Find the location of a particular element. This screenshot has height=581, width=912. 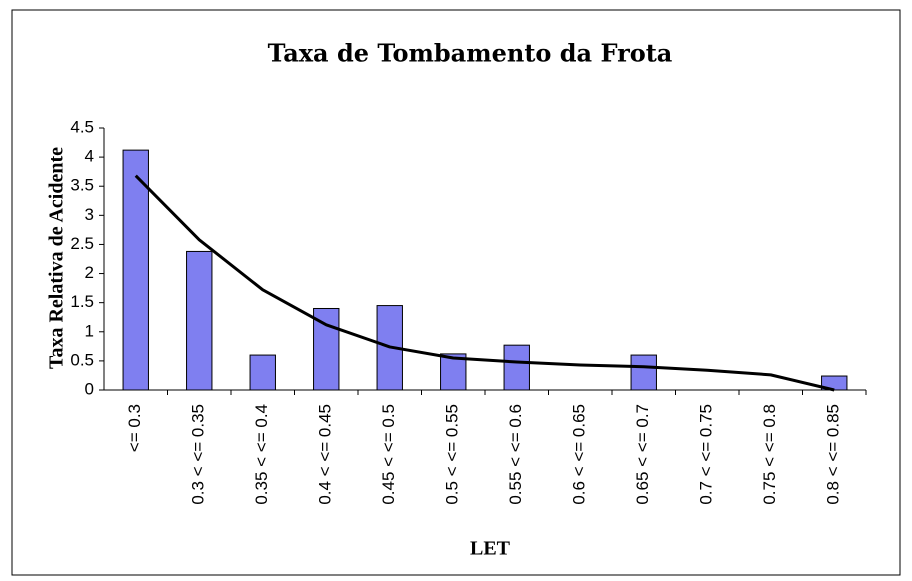

x-axis-label: LET is located at coordinates (490, 549).